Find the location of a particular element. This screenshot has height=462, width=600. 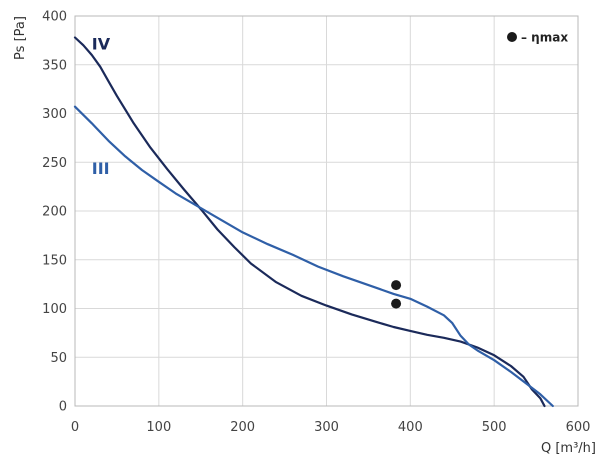

x-tick-label: 600 is located at coordinates (578, 427).